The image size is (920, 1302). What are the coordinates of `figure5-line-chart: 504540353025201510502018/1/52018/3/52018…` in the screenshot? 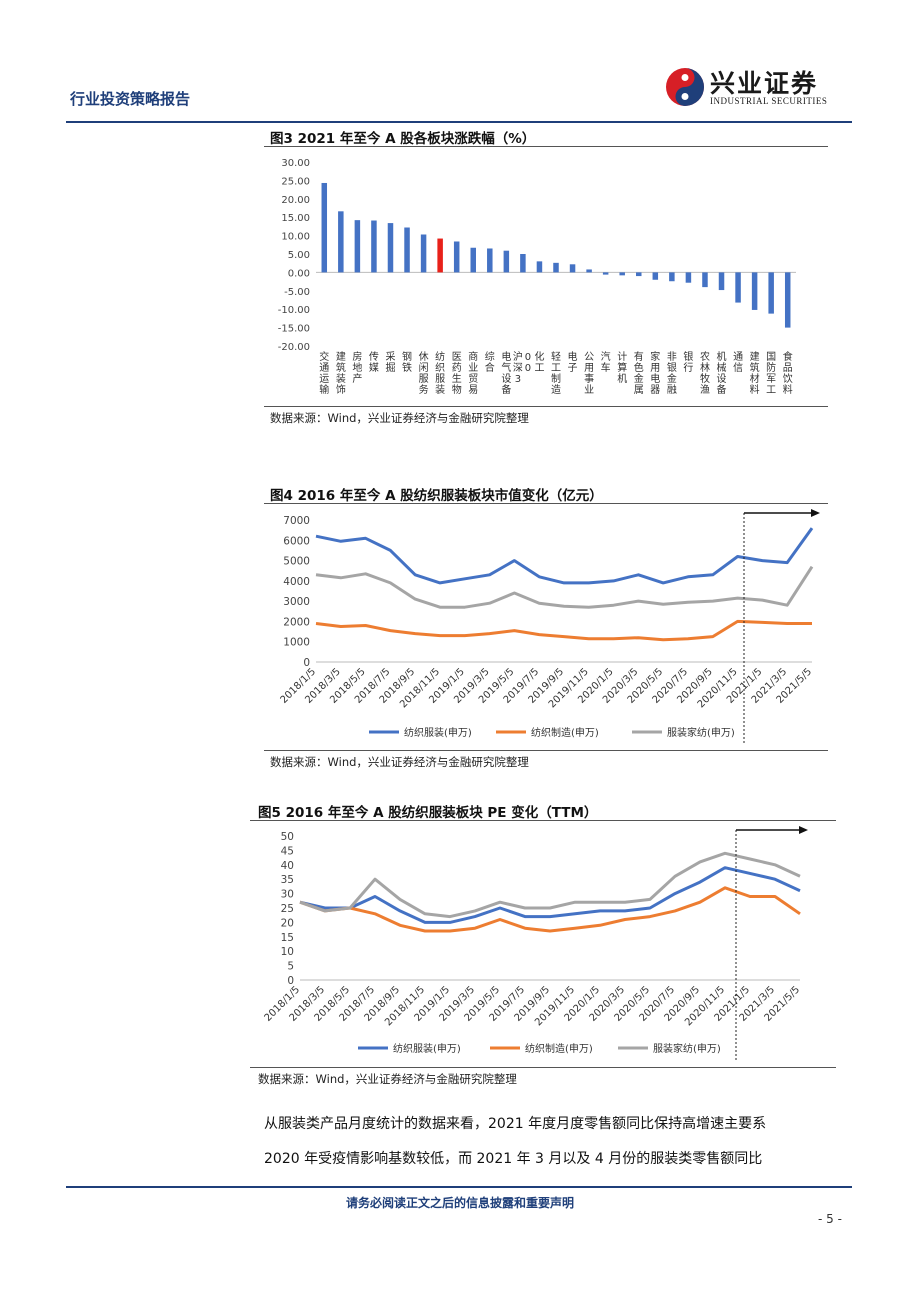 It's located at (535, 943).